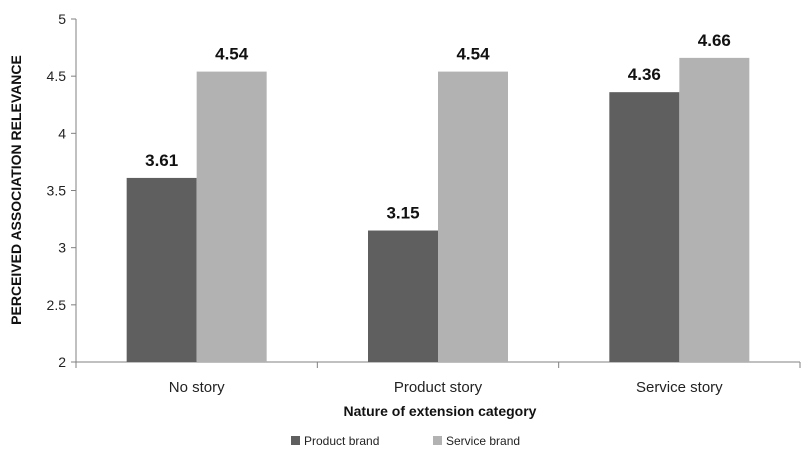  I want to click on x-tick-label: Service story, so click(679, 387).